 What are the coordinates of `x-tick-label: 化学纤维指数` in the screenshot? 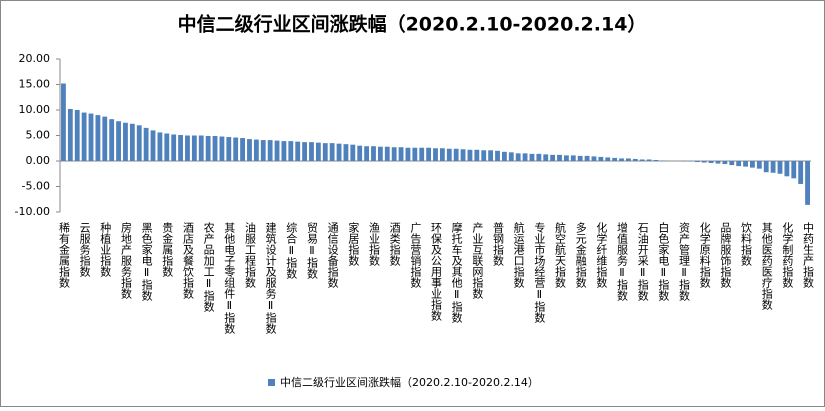 It's located at (601, 255).